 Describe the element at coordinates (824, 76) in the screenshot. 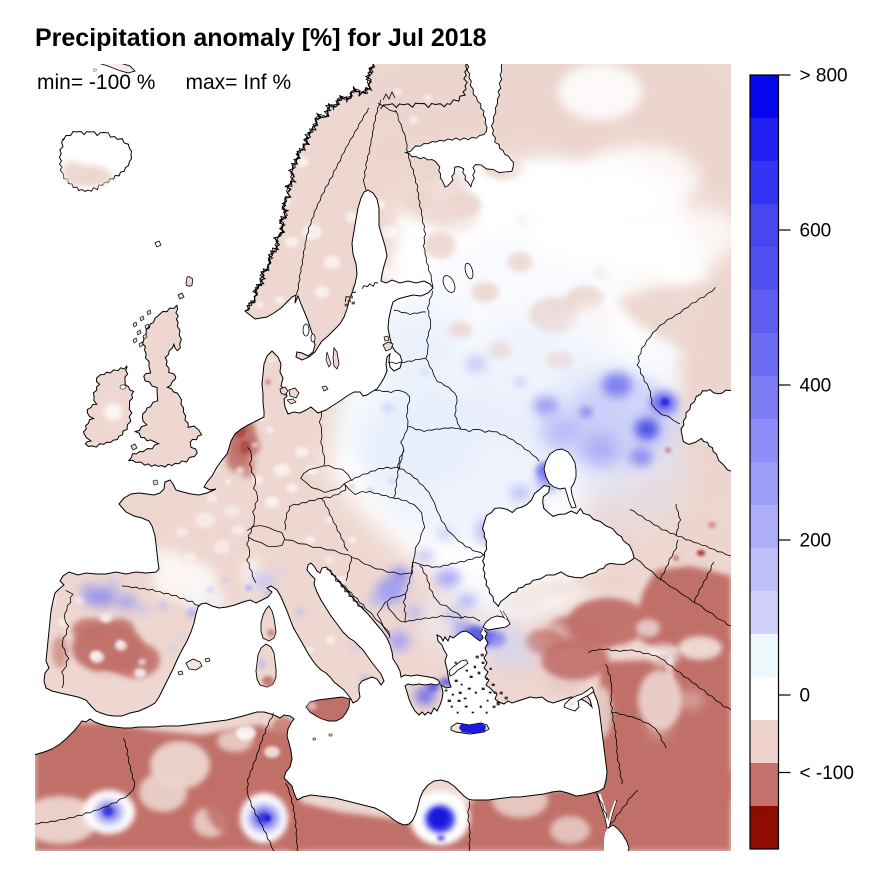

I see `svg-text: > 800` at that location.